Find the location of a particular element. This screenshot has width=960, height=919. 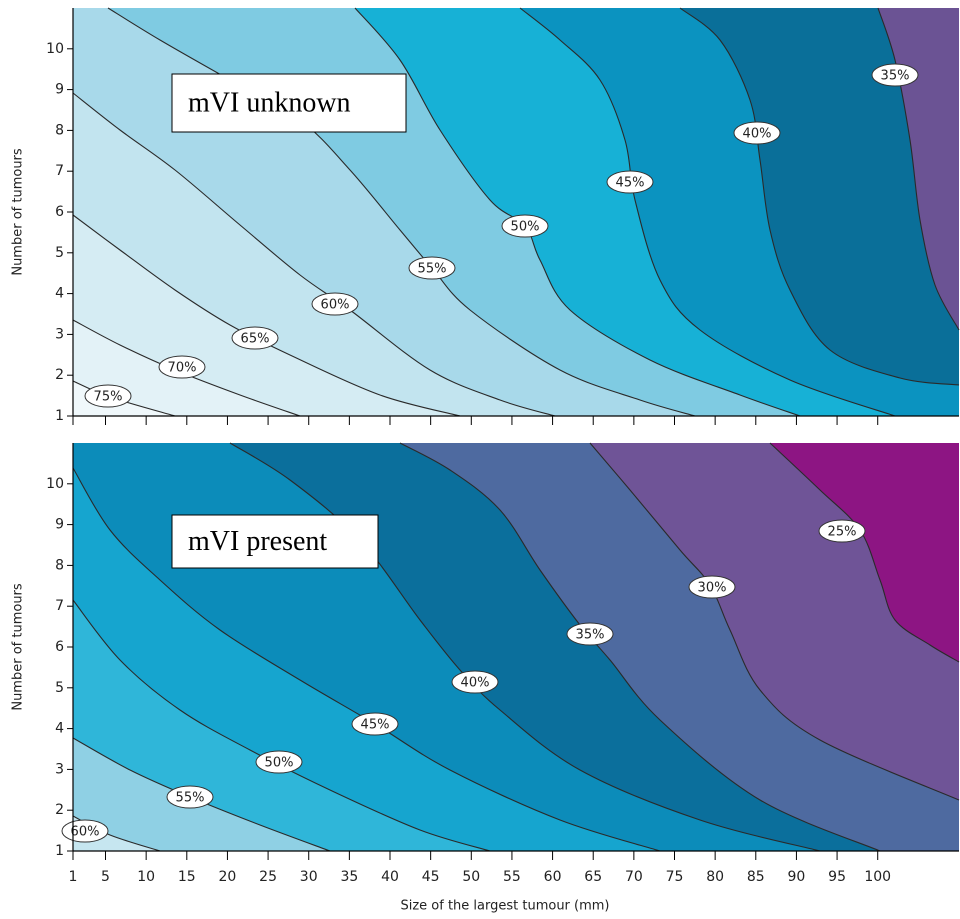

x-tick-label: 20 is located at coordinates (228, 877).